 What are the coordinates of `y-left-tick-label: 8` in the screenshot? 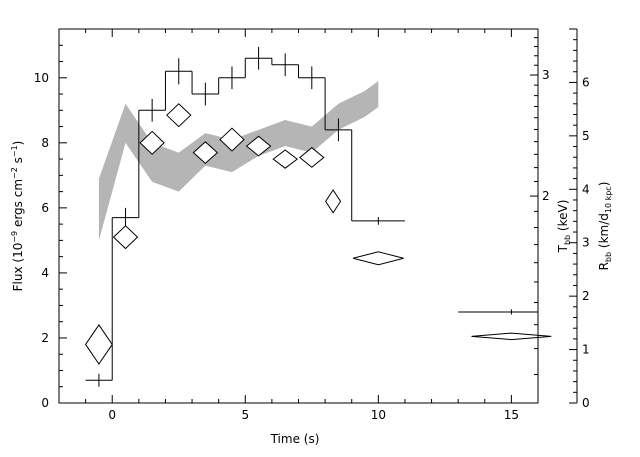 It's located at (45, 143).